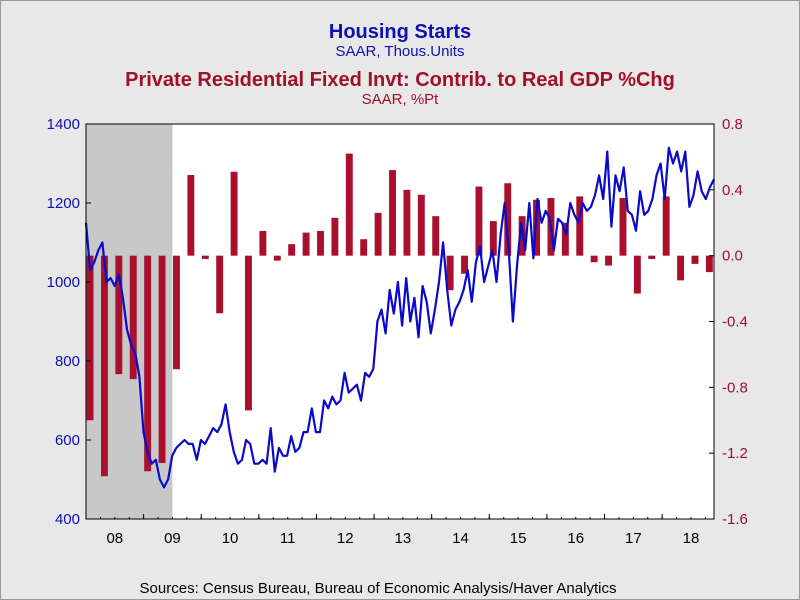  Describe the element at coordinates (735, 453) in the screenshot. I see `right-axis-tick-label: -1.2` at that location.